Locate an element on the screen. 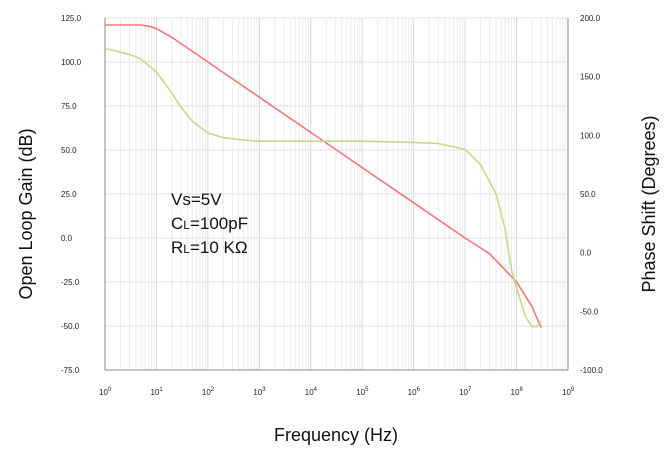 The height and width of the screenshot is (452, 672). x-tick-label: 10⁷ is located at coordinates (465, 392).